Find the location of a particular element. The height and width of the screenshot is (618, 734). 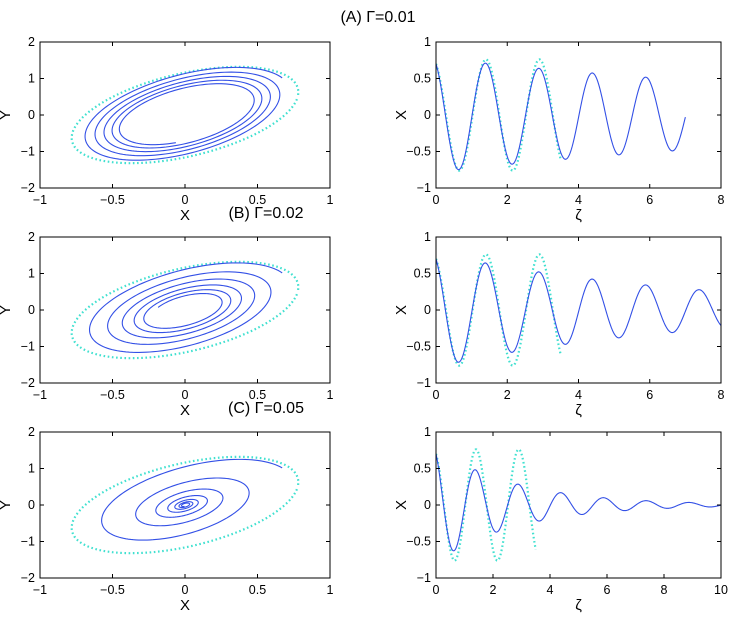

panel-title: (A) Γ=0.01 is located at coordinates (377, 17).